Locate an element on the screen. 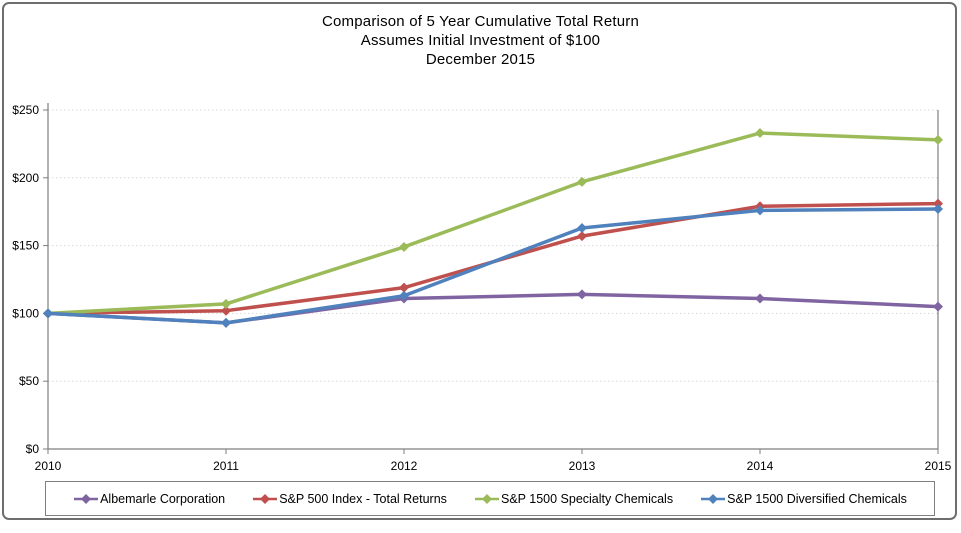 The height and width of the screenshot is (533, 961). y-axis-label: $100 is located at coordinates (25, 313).